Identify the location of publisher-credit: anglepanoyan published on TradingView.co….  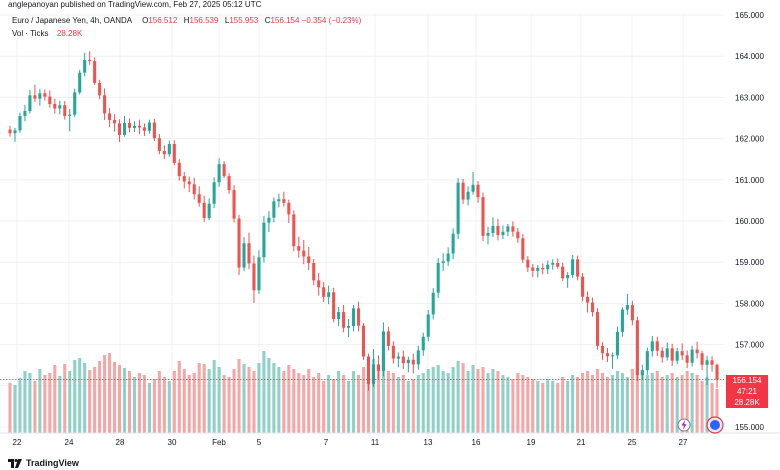
(135, 4).